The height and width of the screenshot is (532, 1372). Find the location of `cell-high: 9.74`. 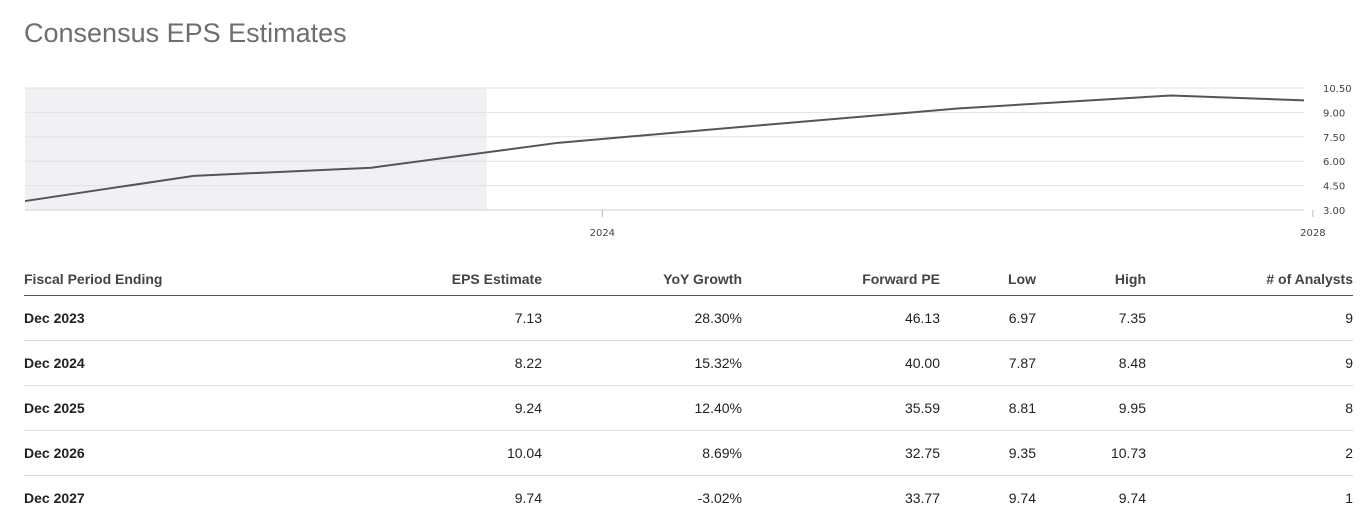

cell-high: 9.74 is located at coordinates (1132, 498).